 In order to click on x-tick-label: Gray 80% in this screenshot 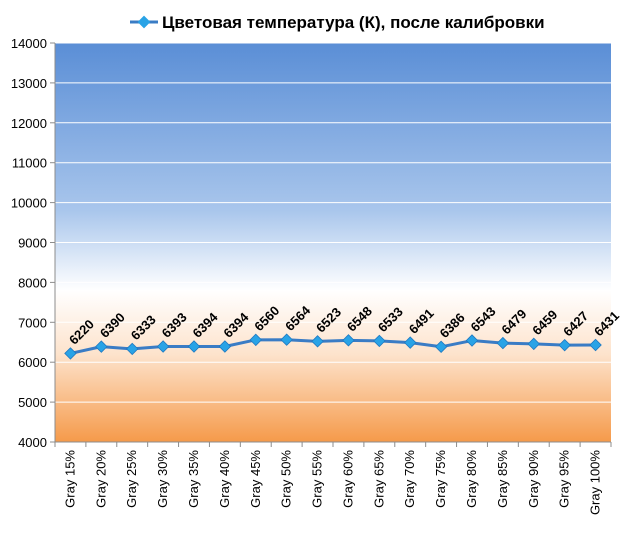, I will do `click(471, 479)`.